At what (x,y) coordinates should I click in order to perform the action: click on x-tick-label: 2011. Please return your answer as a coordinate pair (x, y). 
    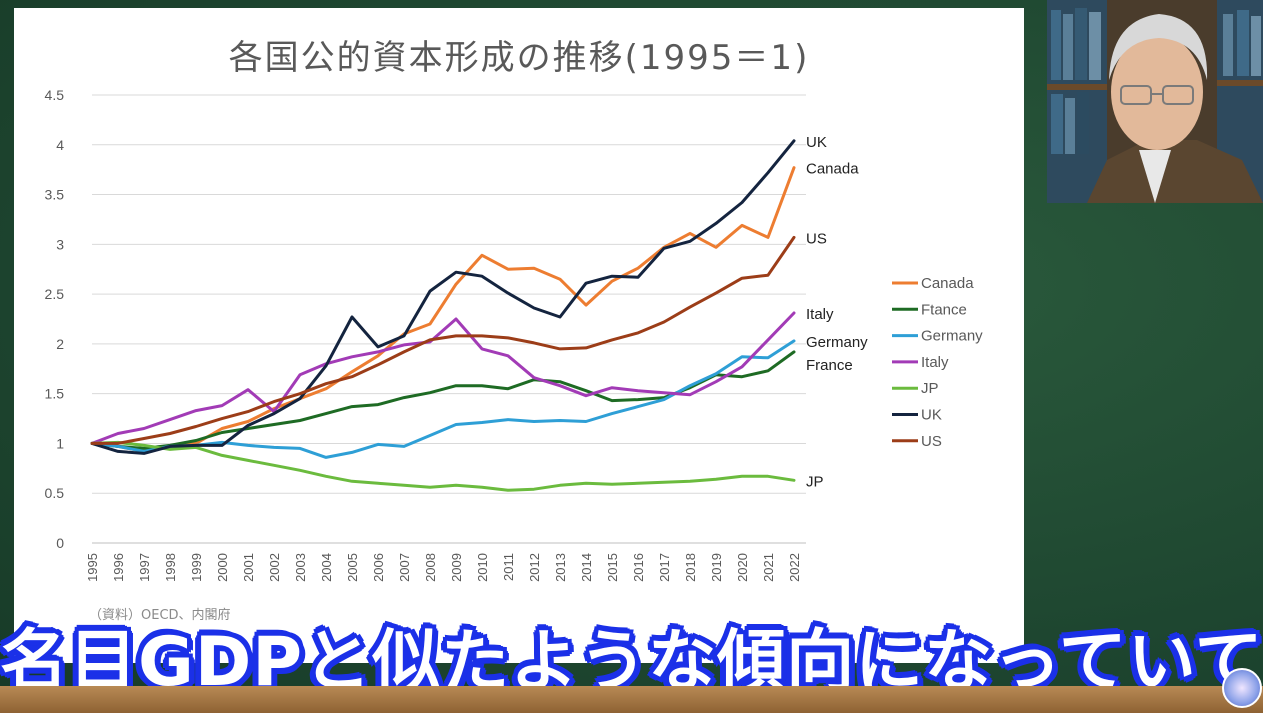
    Looking at the image, I should click on (508, 567).